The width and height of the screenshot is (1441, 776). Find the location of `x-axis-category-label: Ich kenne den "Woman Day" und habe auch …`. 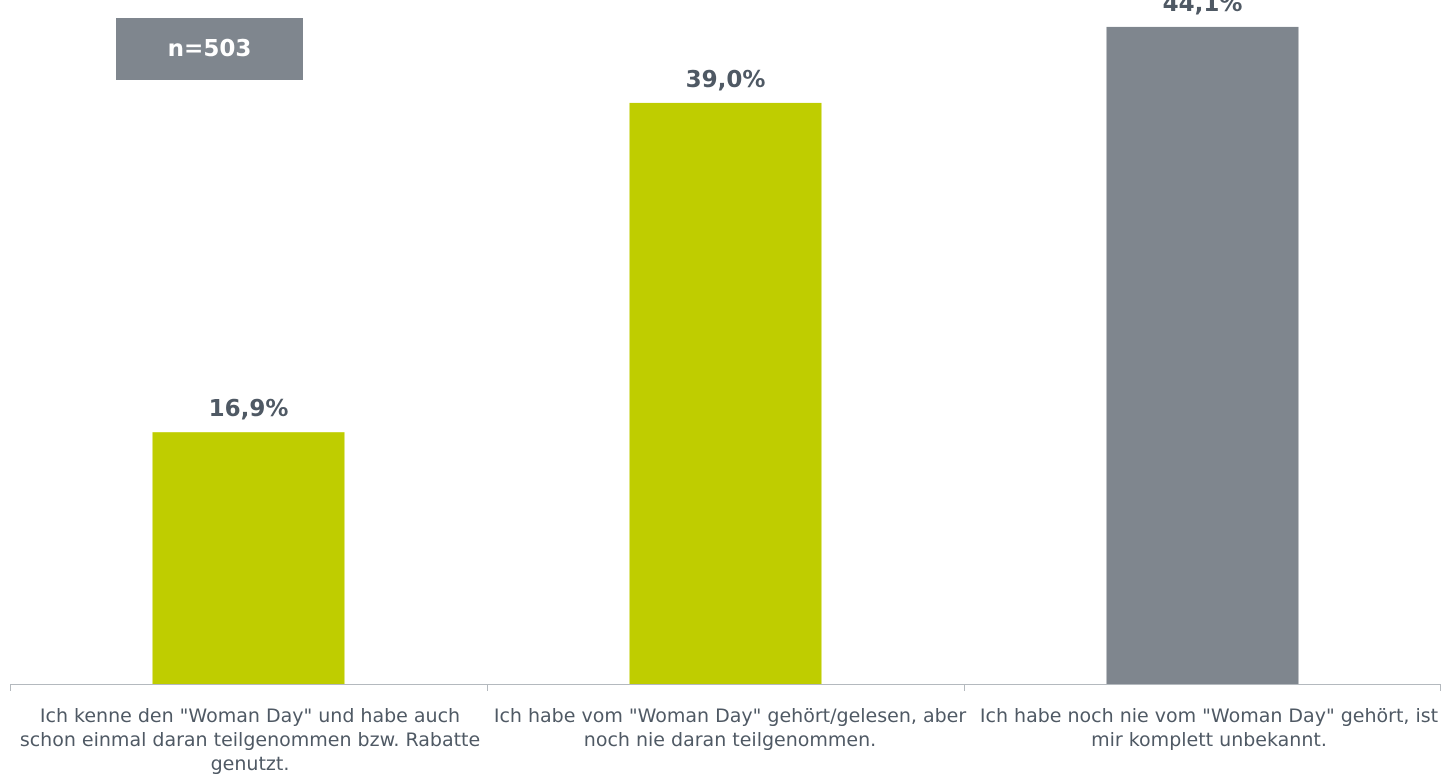

x-axis-category-label: Ich kenne den "Woman Day" und habe auch … is located at coordinates (250, 740).